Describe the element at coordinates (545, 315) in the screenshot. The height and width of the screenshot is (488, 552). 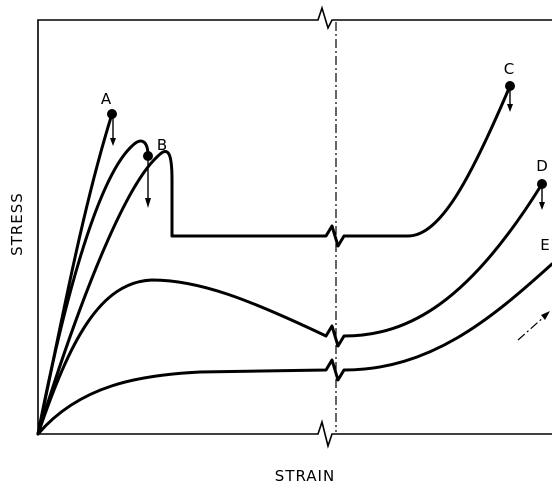
I see `curve-e-arrow-head` at that location.